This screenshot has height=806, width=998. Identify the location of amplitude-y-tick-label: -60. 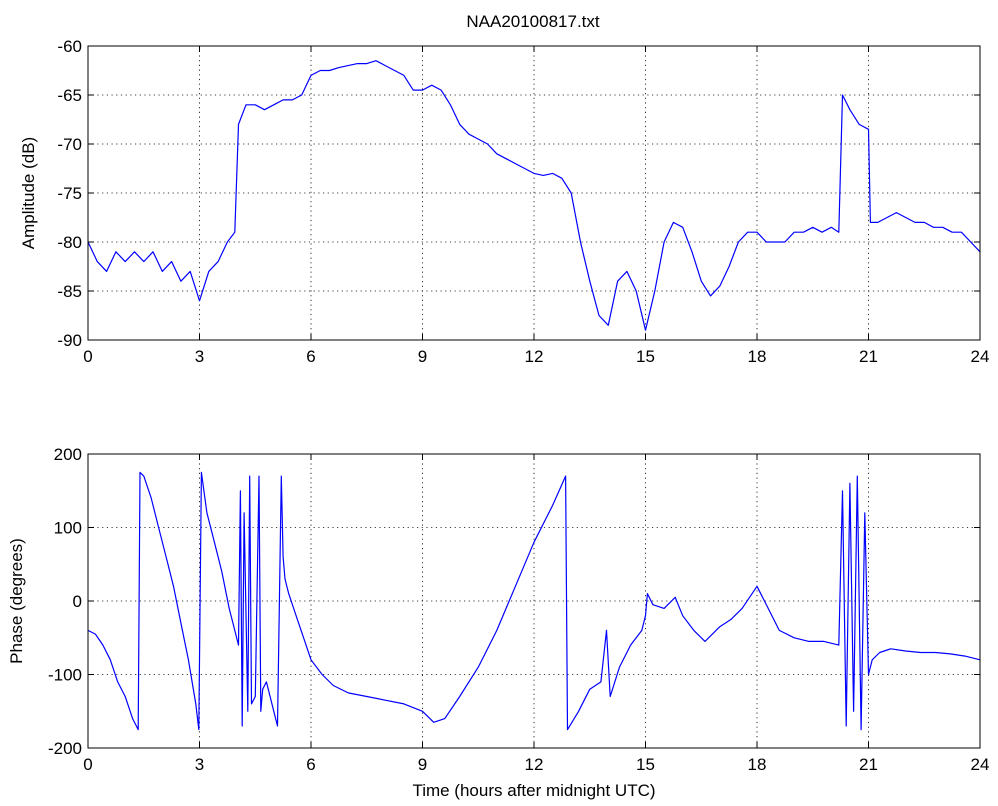
(69, 46).